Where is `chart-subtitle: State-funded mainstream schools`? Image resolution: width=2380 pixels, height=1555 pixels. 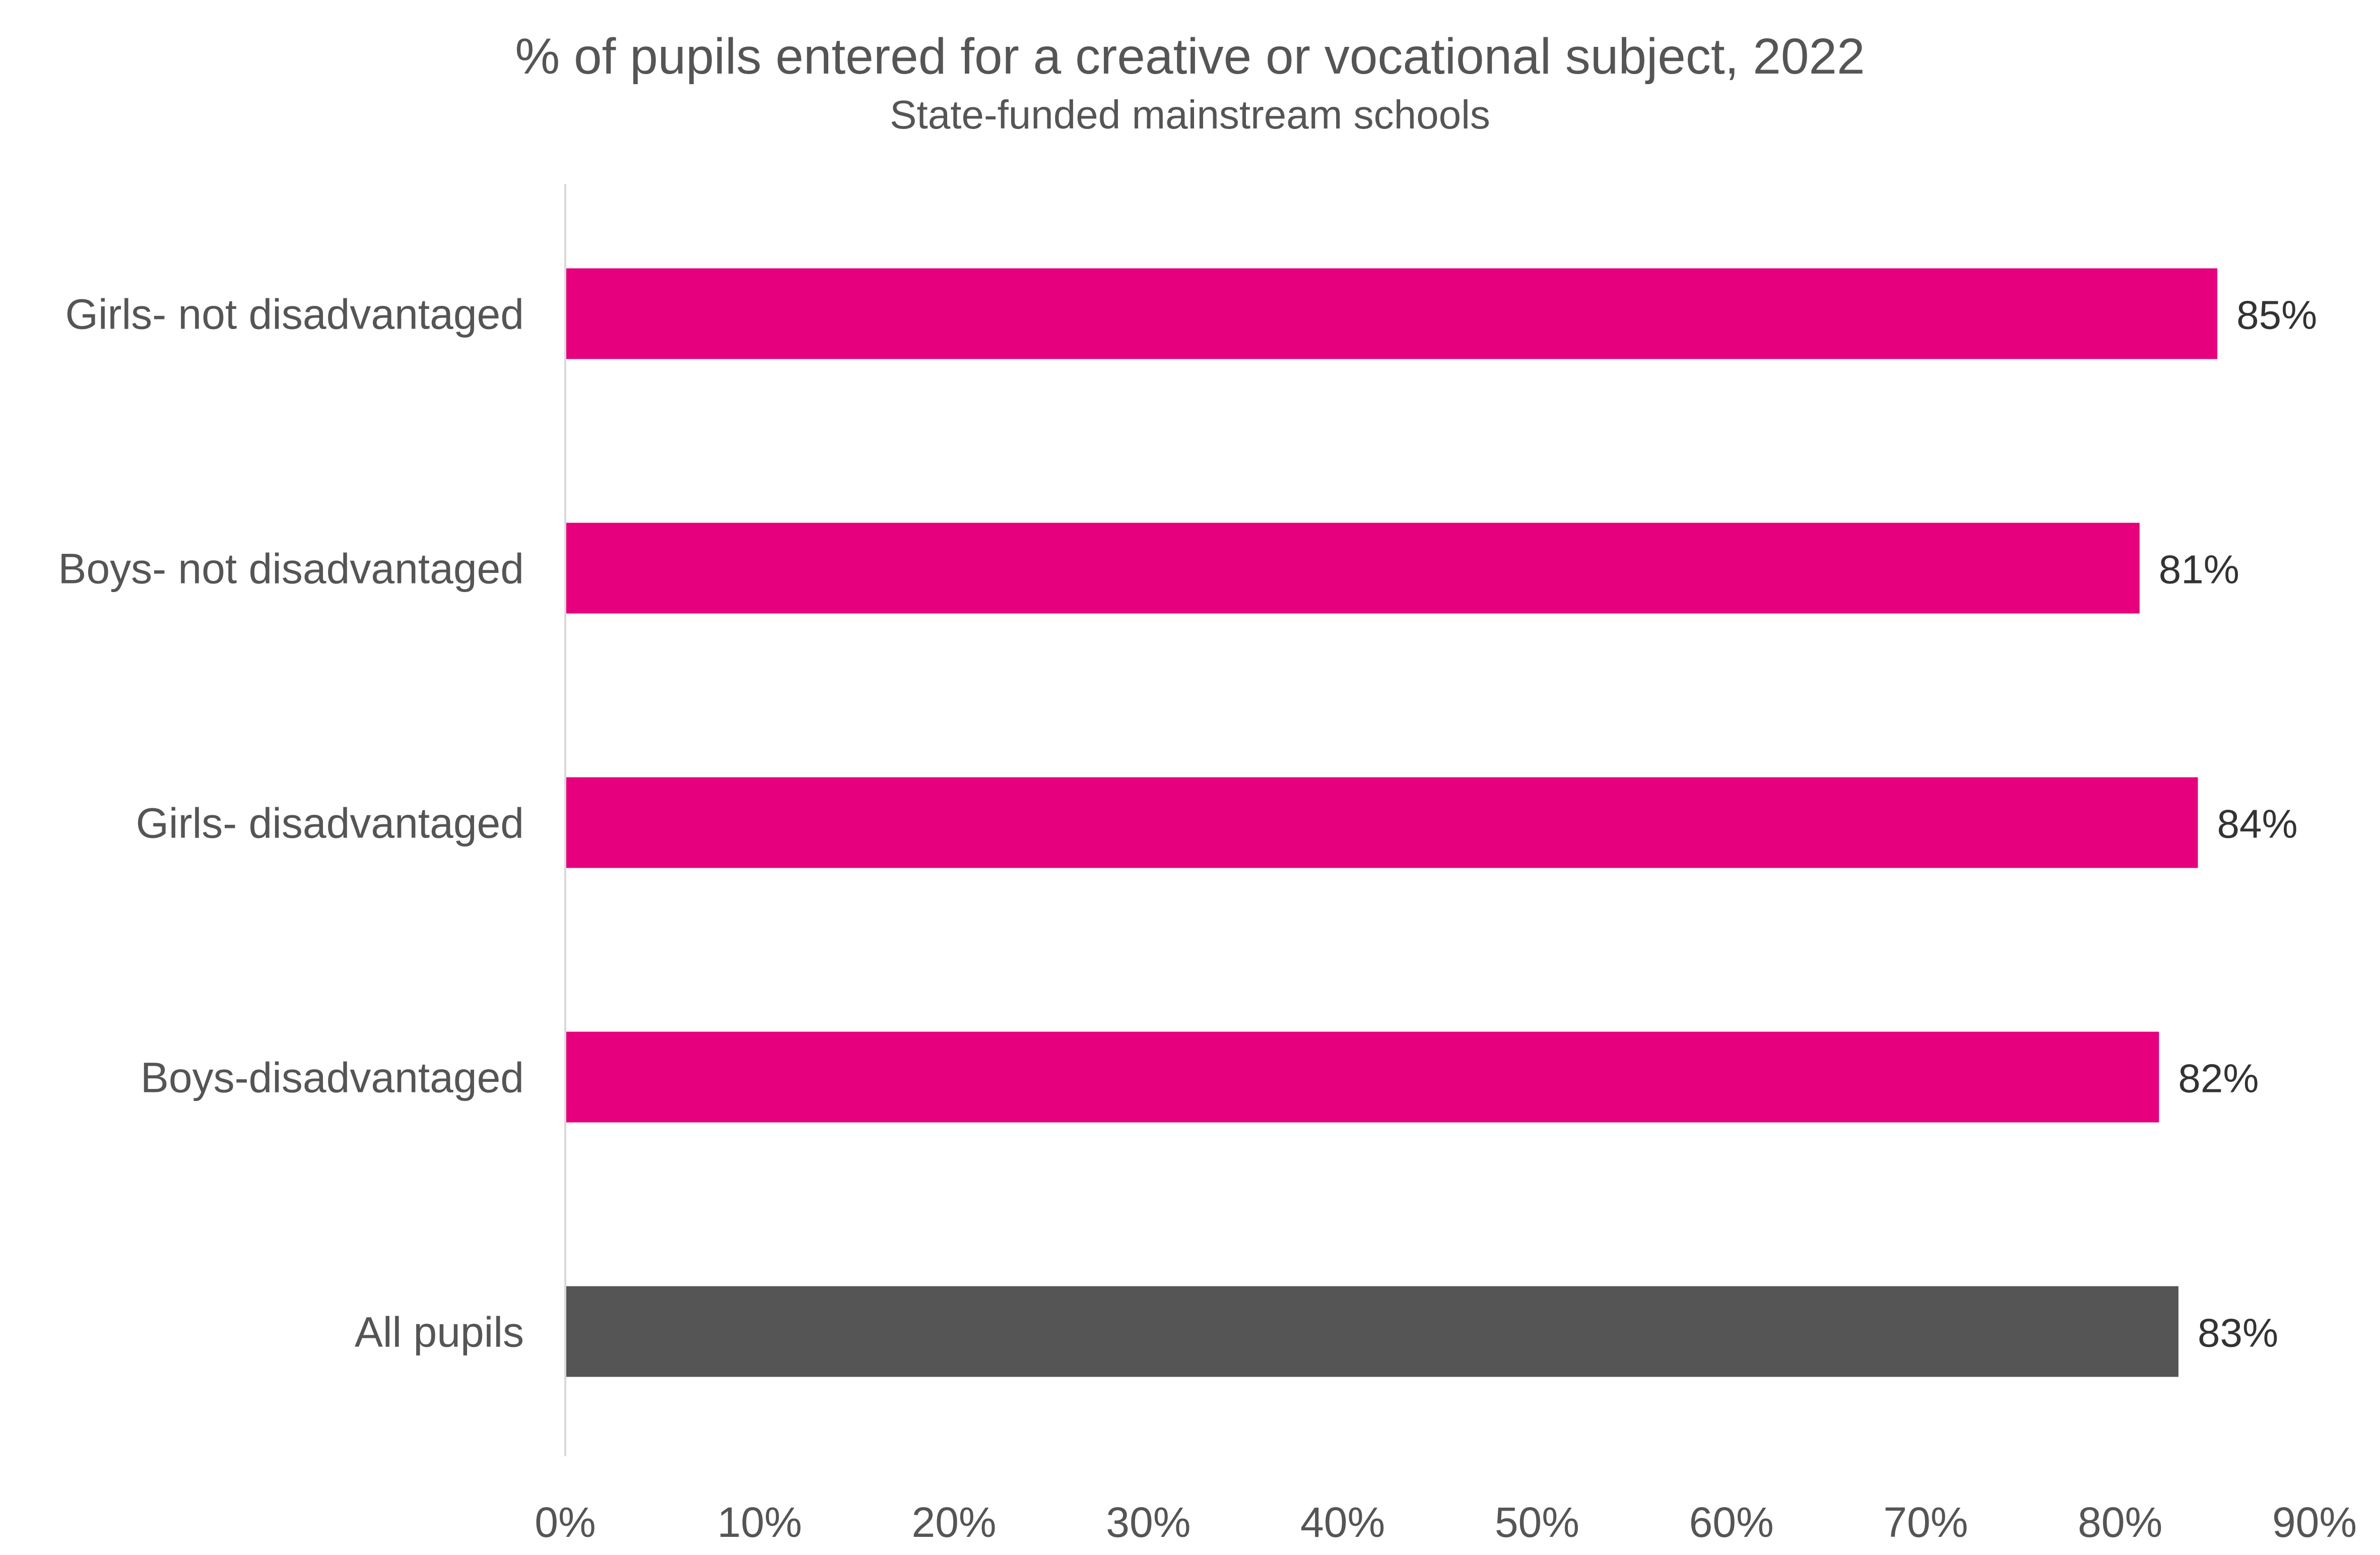
chart-subtitle: State-funded mainstream schools is located at coordinates (1190, 114).